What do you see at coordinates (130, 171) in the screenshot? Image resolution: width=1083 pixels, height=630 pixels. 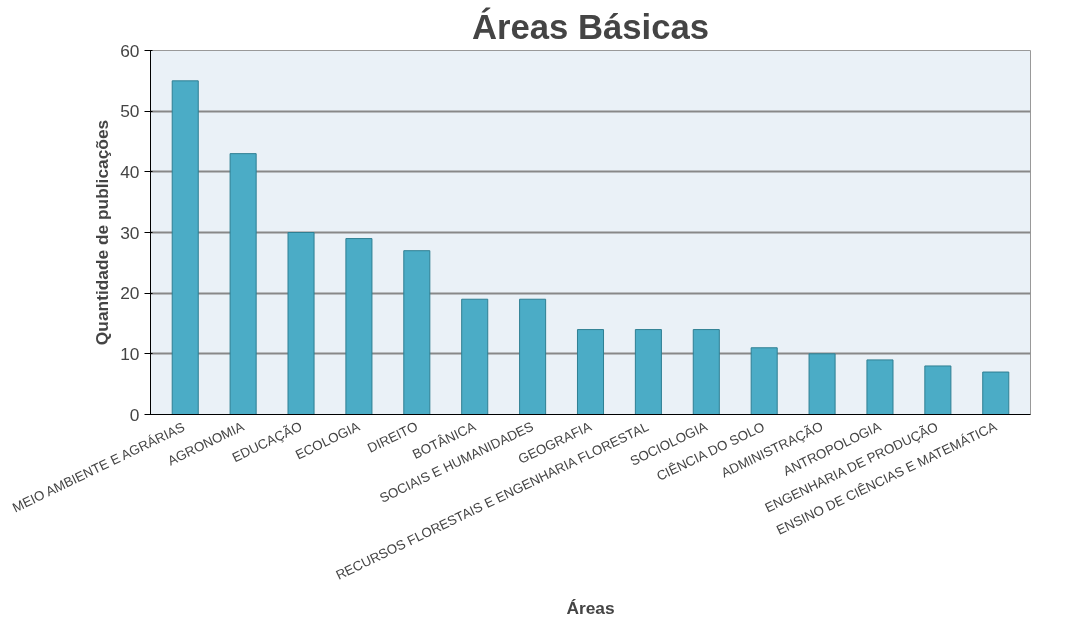 I see `y-tick-label: 40` at bounding box center [130, 171].